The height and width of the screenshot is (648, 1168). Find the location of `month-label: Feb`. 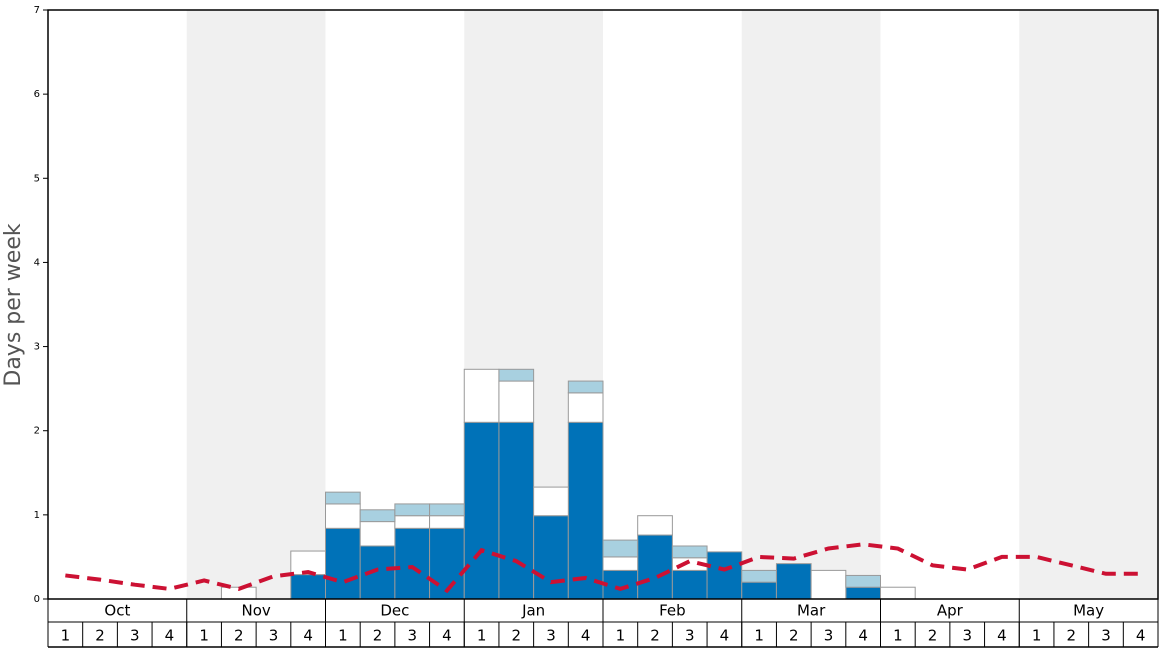

month-label: Feb is located at coordinates (672, 611).